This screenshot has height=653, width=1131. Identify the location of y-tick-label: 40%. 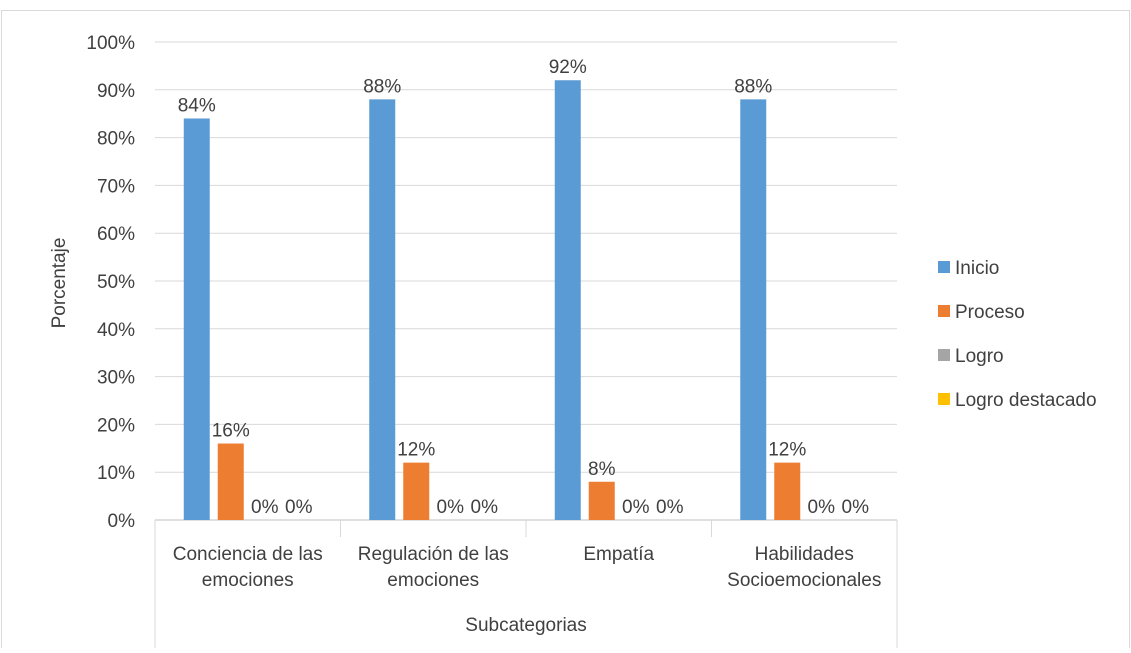
(116, 330).